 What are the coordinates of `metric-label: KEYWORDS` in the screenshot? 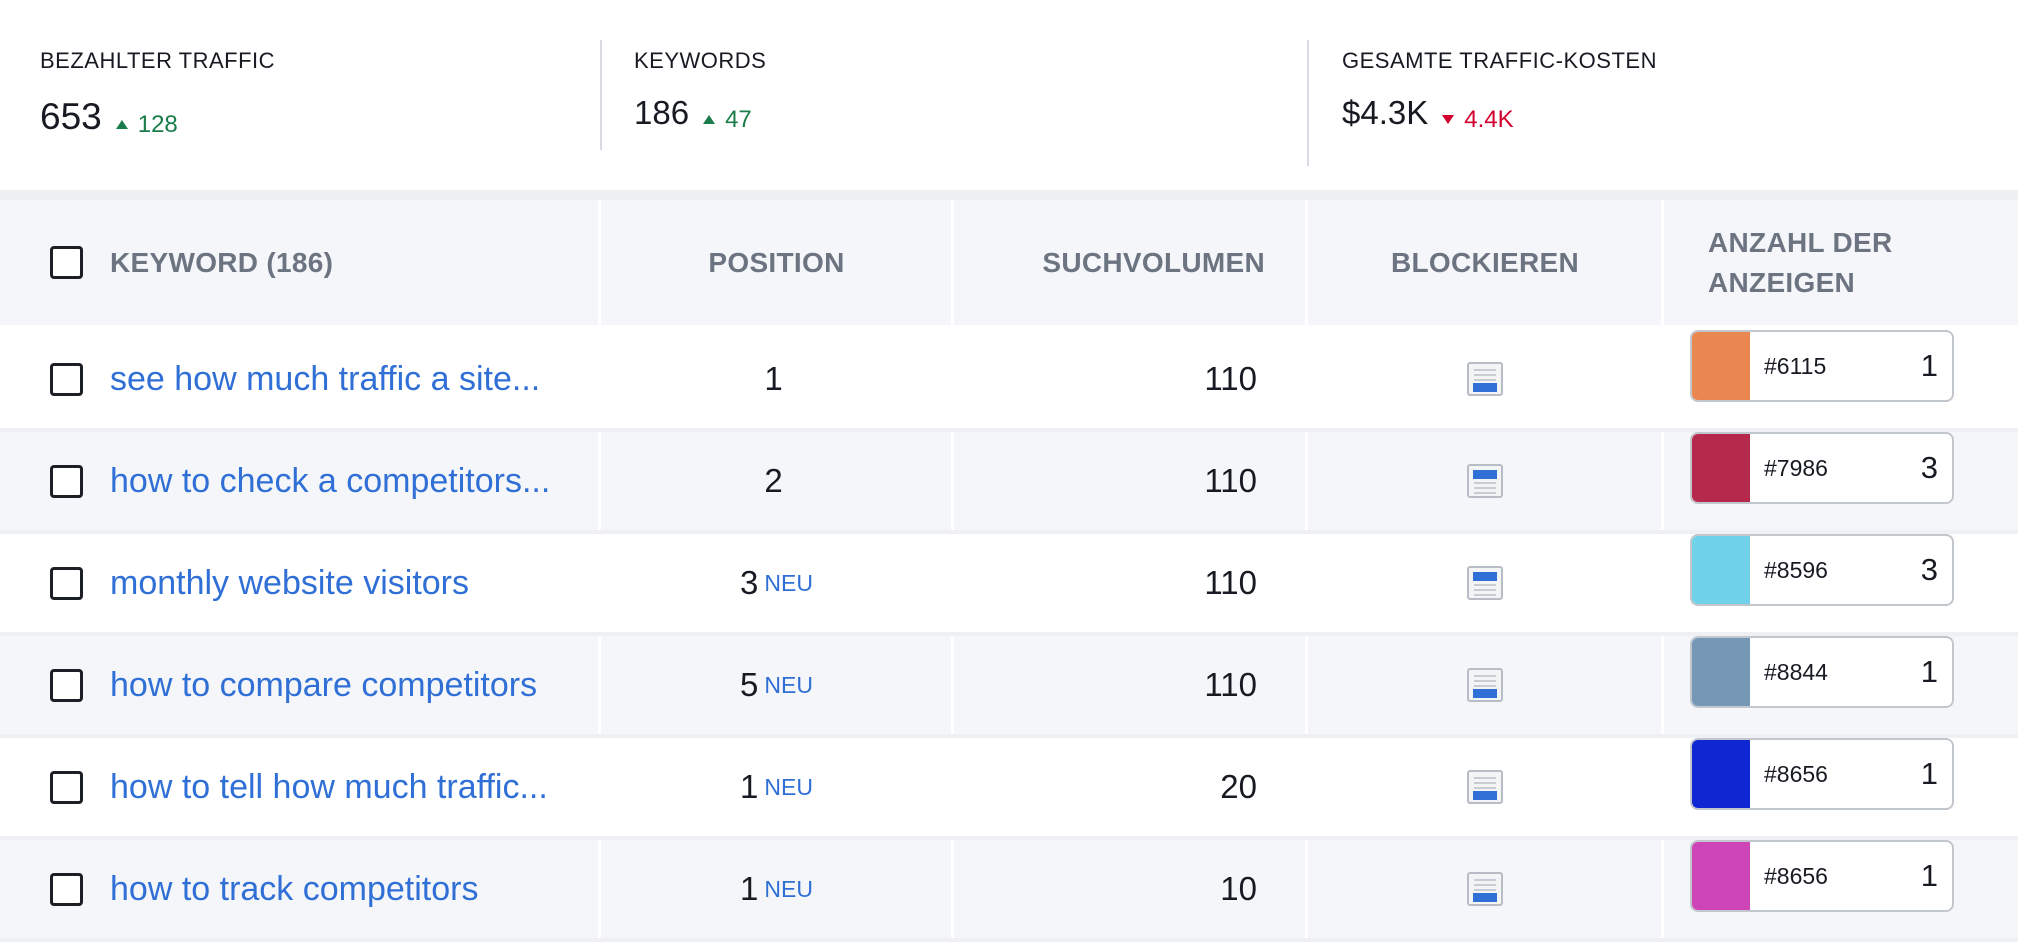 It's located at (700, 60).